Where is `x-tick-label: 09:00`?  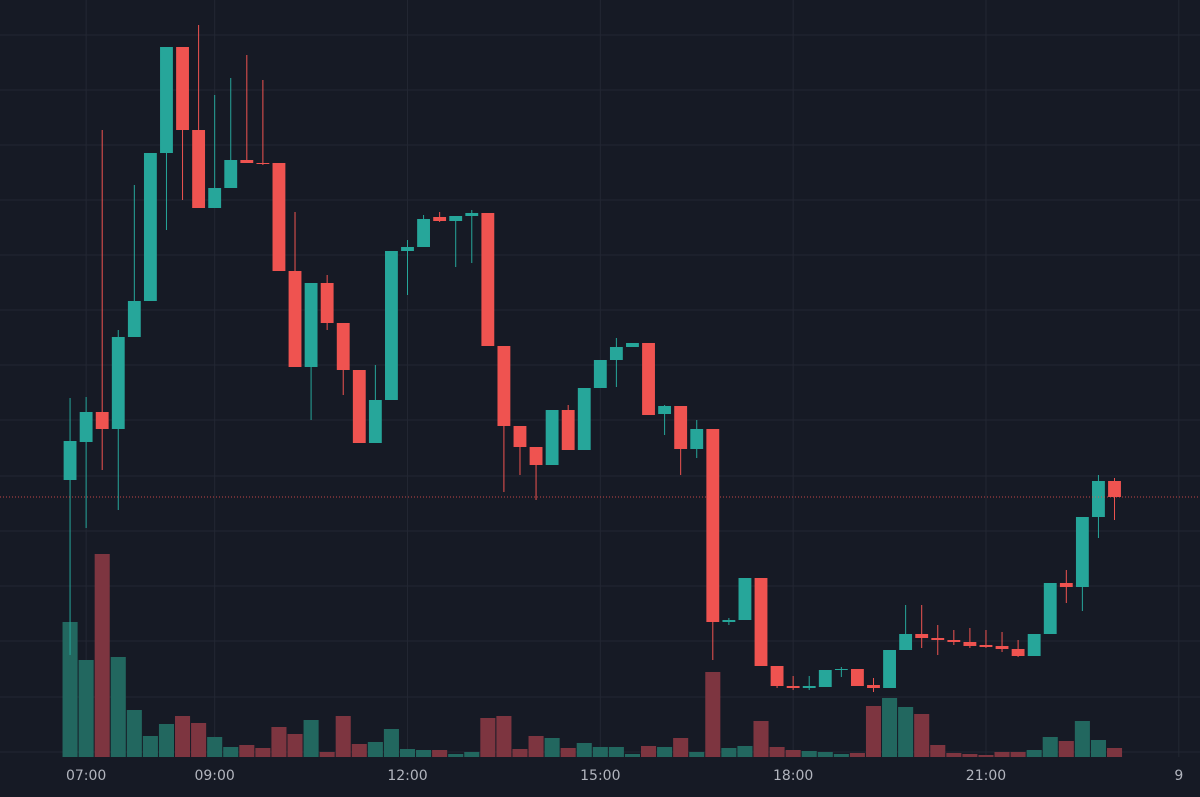
x-tick-label: 09:00 is located at coordinates (214, 776).